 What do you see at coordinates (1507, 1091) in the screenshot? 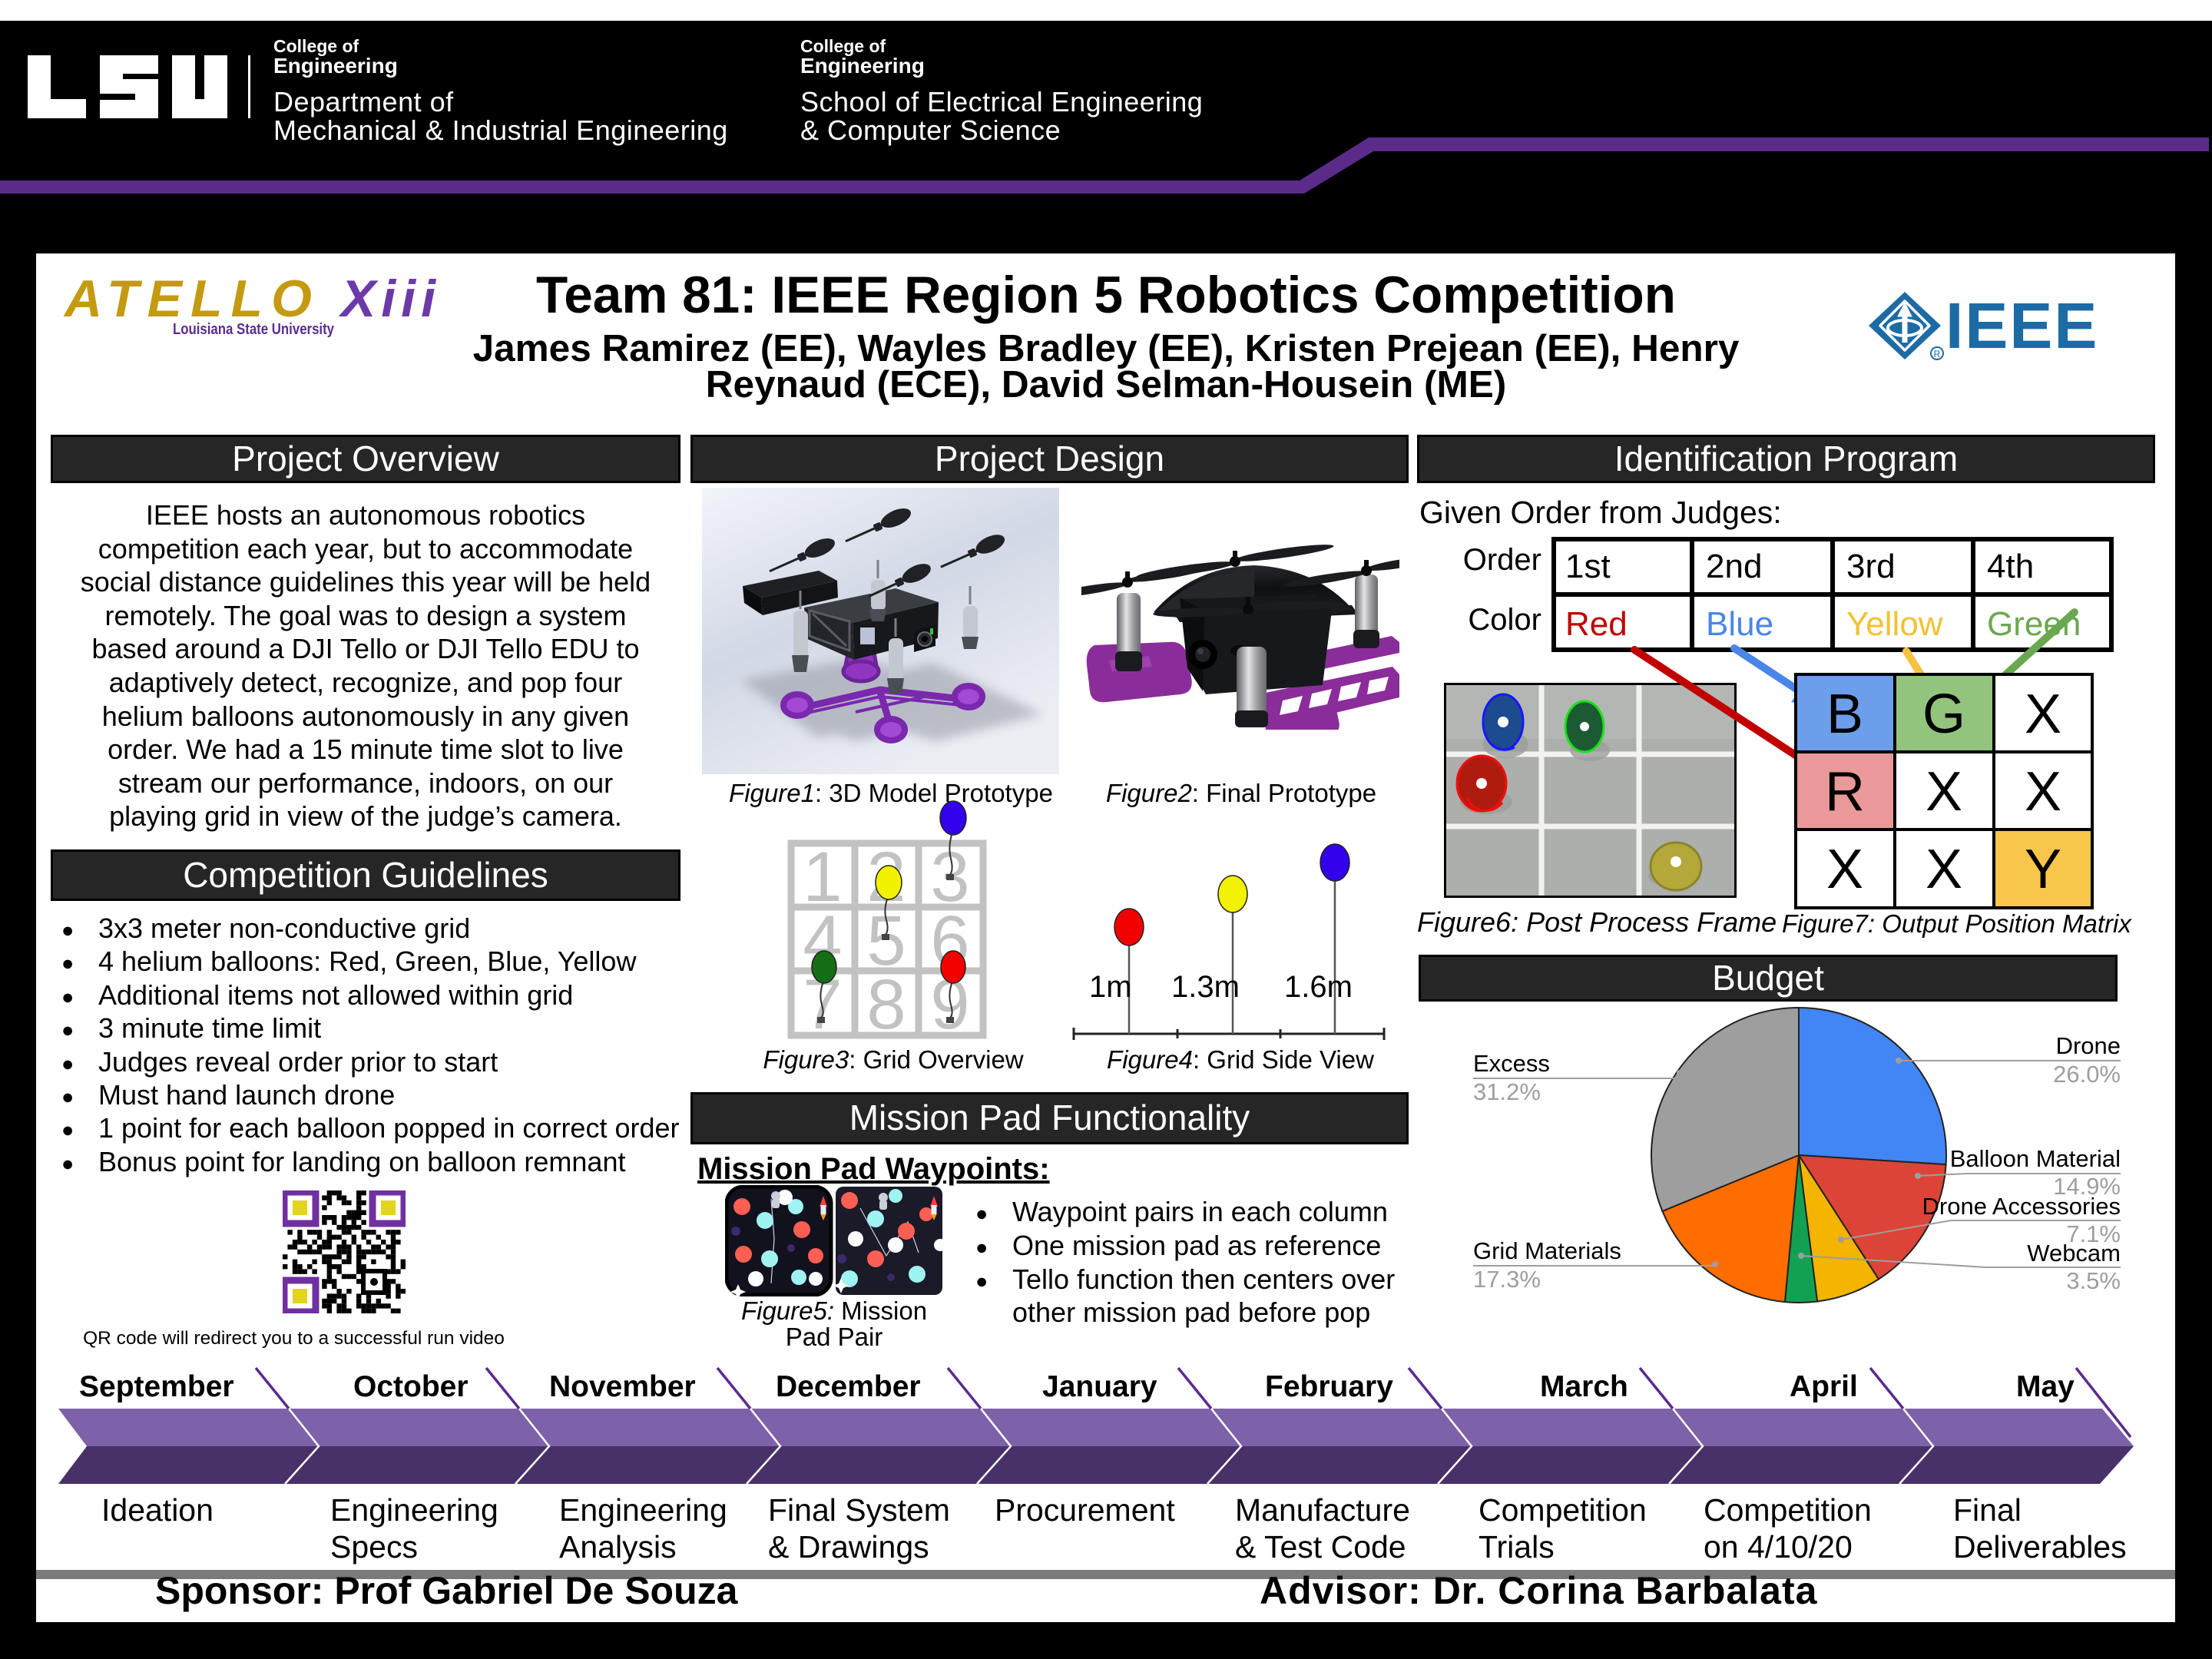
I see `svg-text: 31.2%` at bounding box center [1507, 1091].